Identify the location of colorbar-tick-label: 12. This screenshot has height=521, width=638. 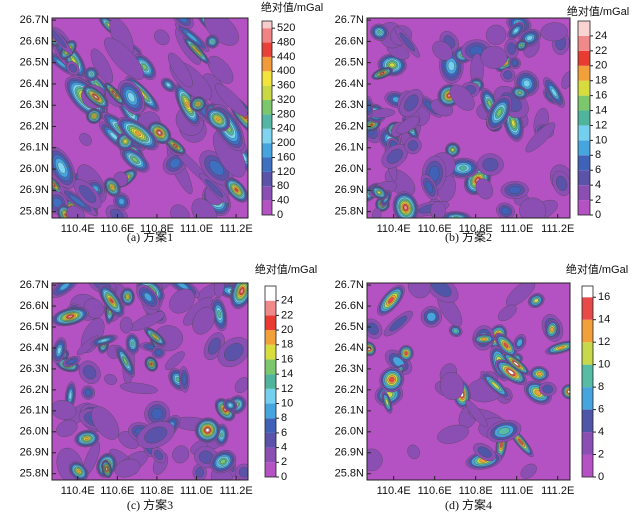
(601, 125).